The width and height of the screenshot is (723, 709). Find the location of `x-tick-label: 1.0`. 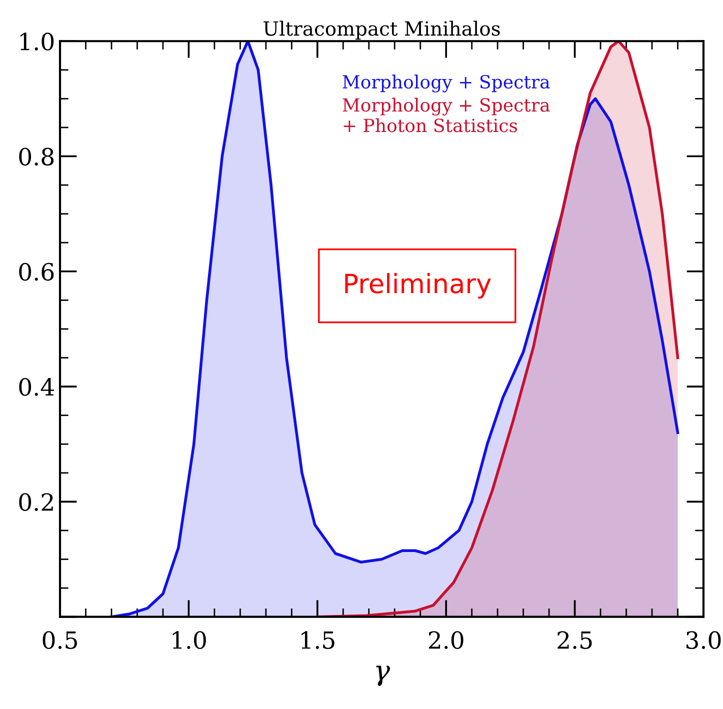

x-tick-label: 1.0 is located at coordinates (189, 640).